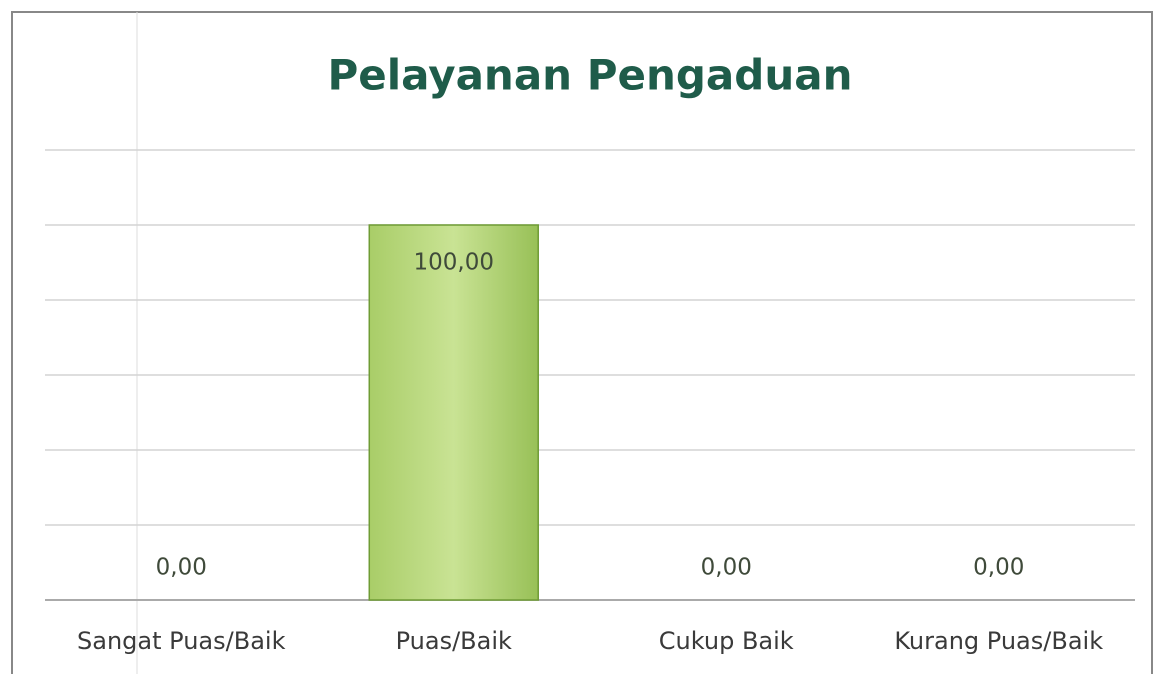  I want to click on x-tick-label: Kurang Puas/Baik, so click(998, 641).